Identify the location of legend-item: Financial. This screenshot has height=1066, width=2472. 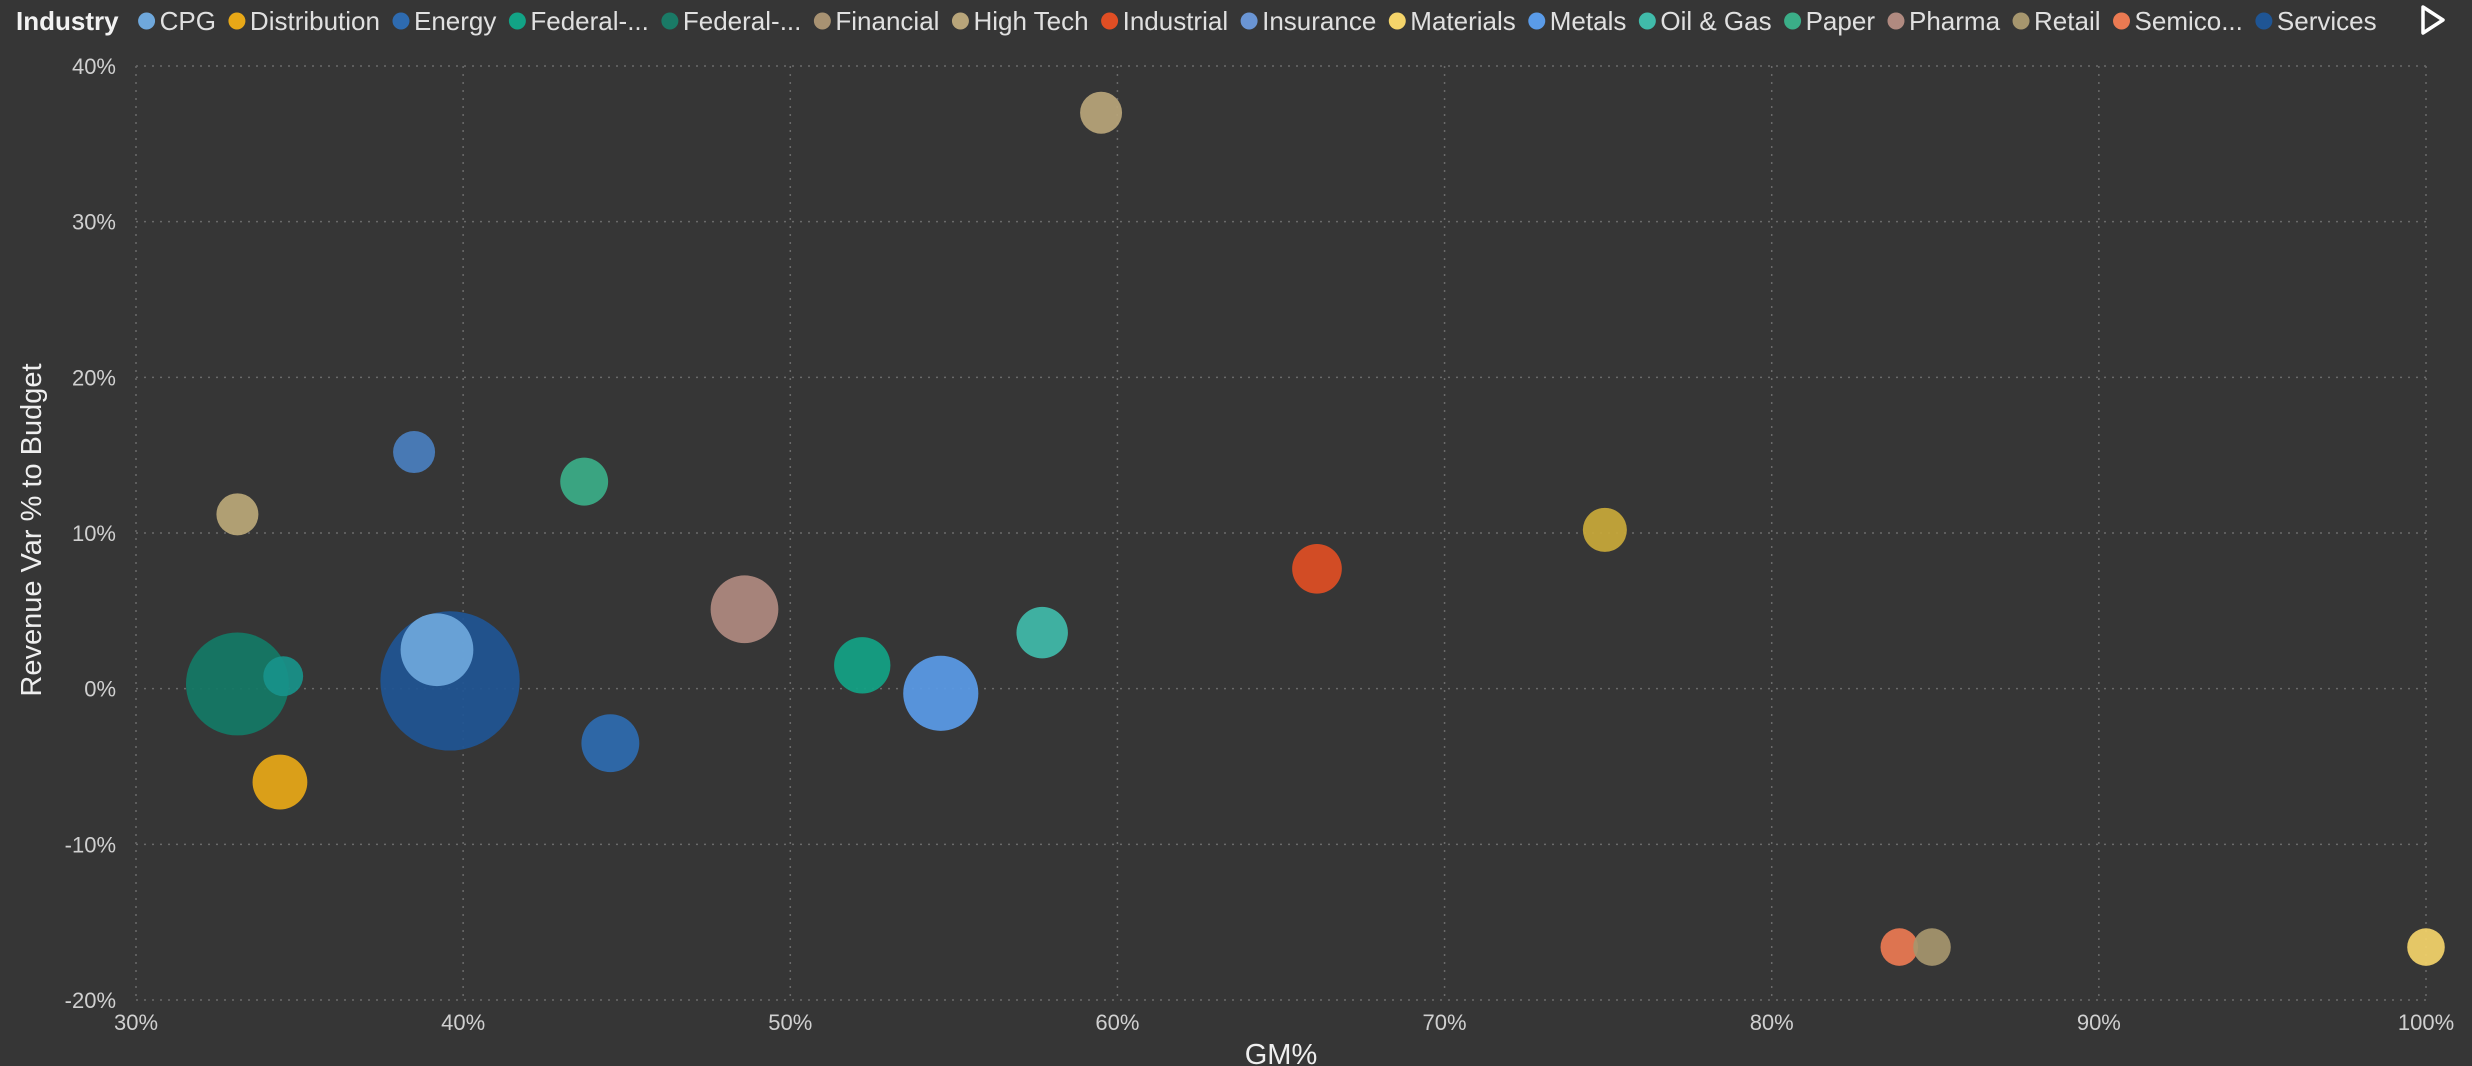
(876, 21).